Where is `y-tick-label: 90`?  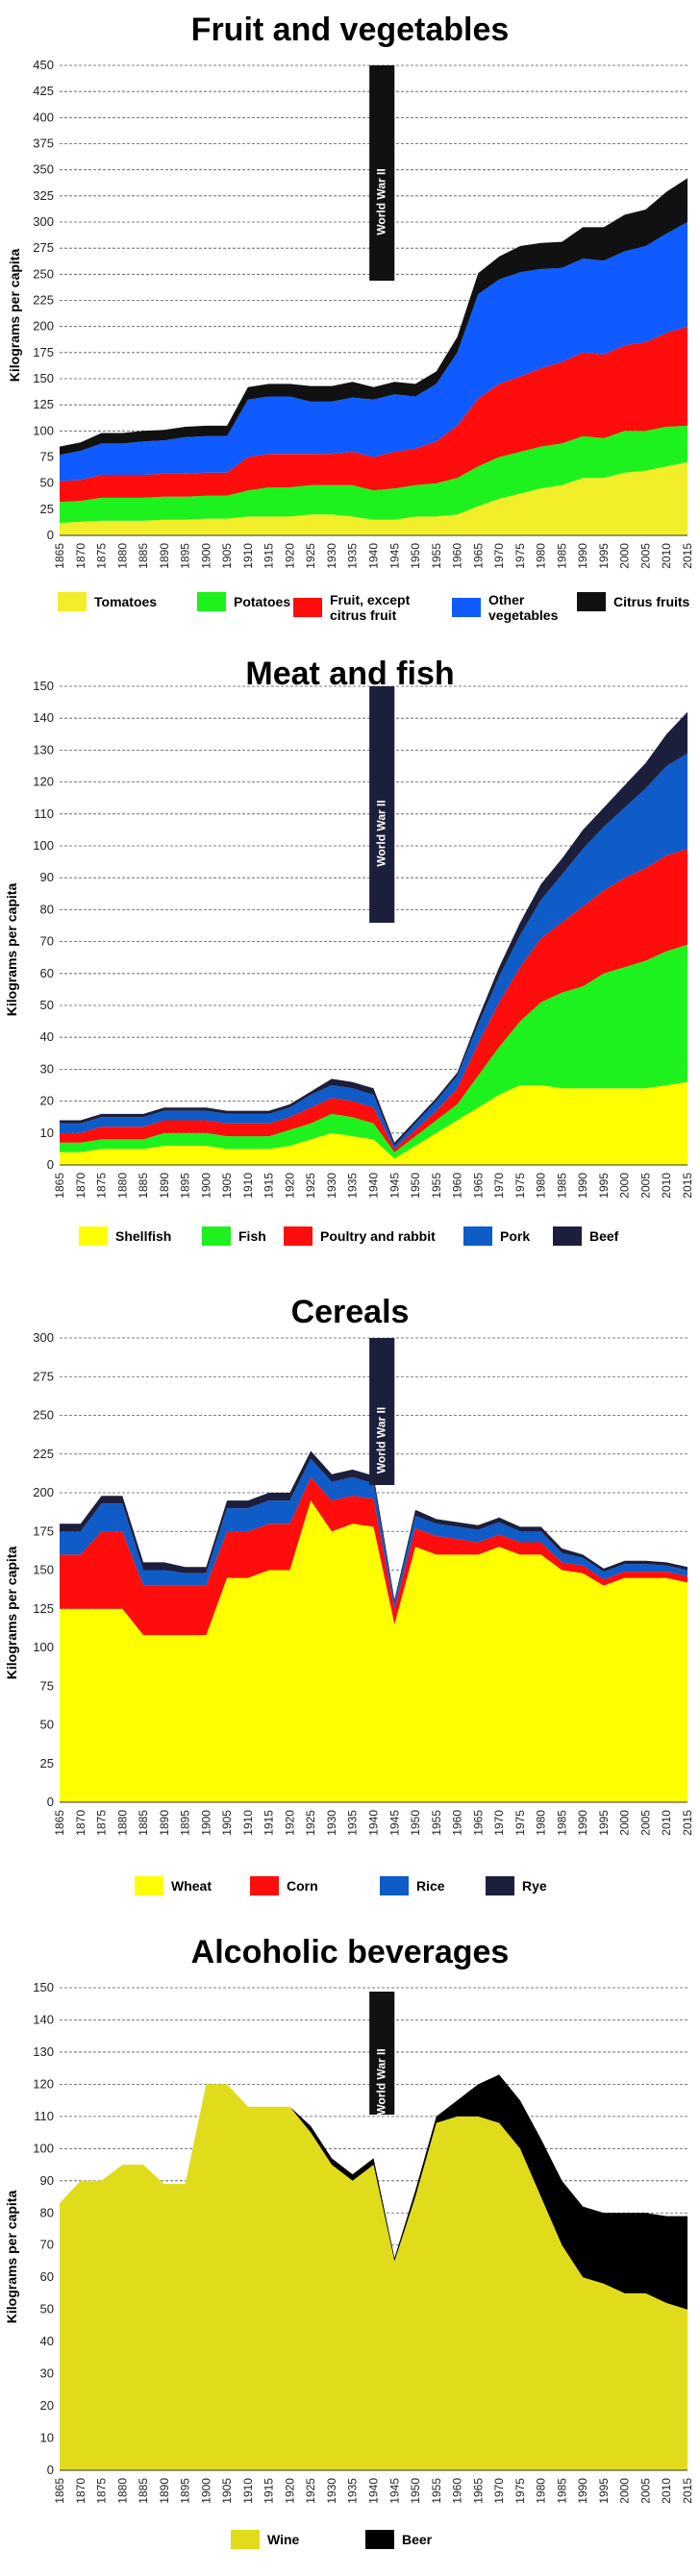 y-tick-label: 90 is located at coordinates (47, 2180).